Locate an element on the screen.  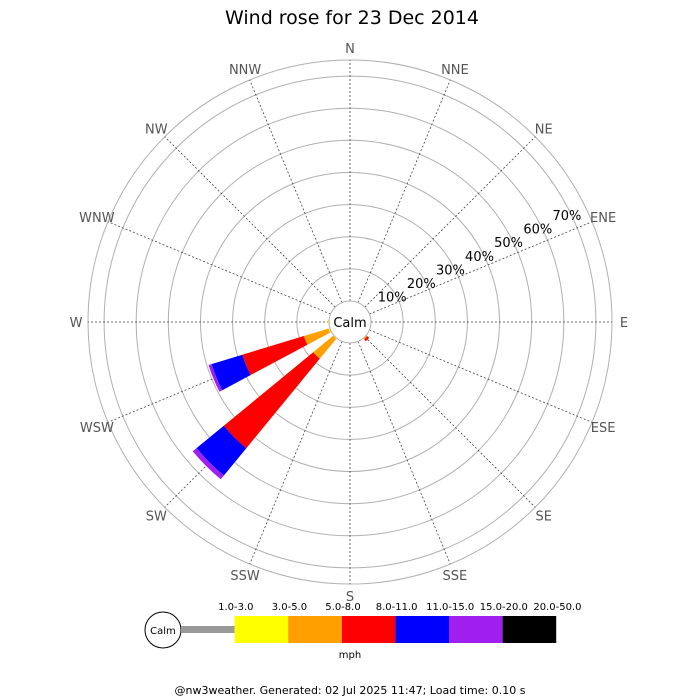
wind-petals is located at coordinates (281, 399).